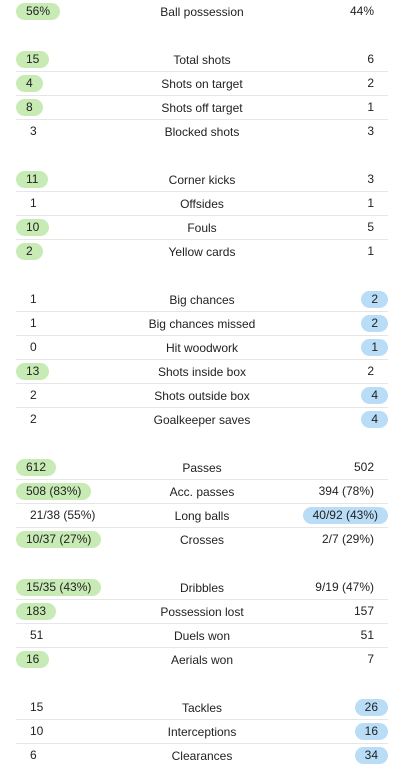  I want to click on stat-row-passes: 612 Passes 502, so click(202, 468).